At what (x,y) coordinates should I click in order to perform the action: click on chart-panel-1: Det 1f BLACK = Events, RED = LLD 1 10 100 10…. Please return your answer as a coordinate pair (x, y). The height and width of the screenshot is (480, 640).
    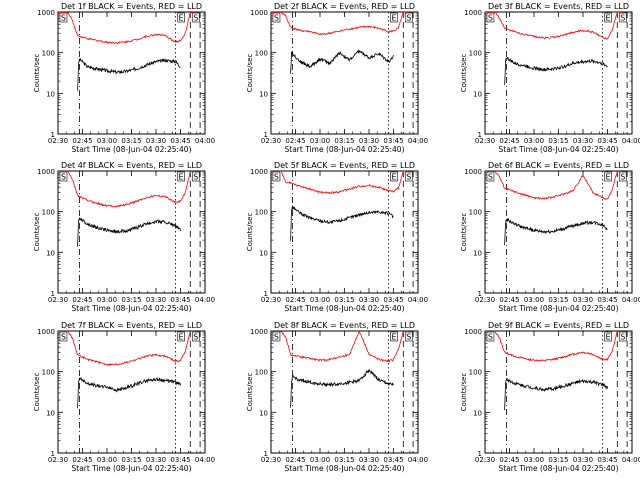
    Looking at the image, I should click on (124, 78).